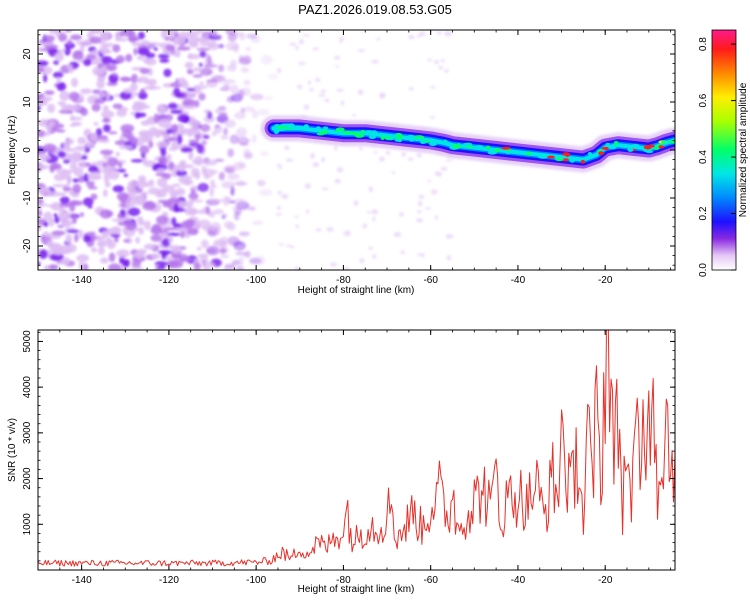 The image size is (750, 600). What do you see at coordinates (27, 341) in the screenshot?
I see `snr-y-tick-label: 5000` at bounding box center [27, 341].